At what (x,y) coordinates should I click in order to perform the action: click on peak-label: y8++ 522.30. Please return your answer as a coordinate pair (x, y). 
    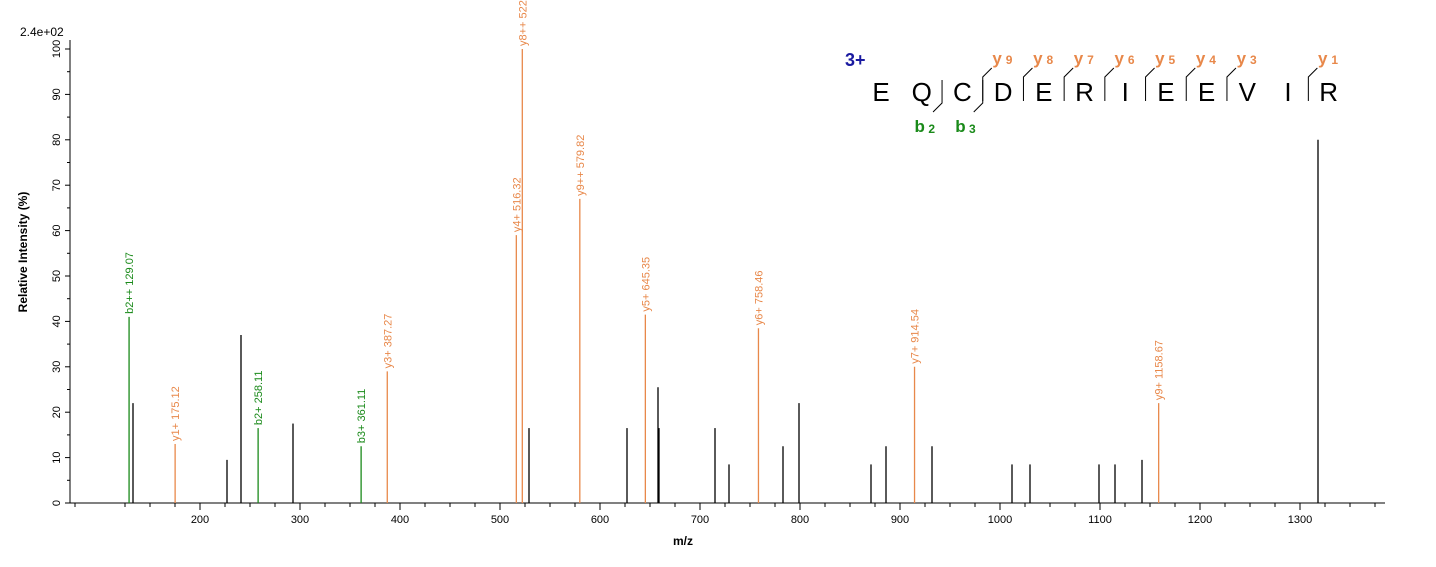
    Looking at the image, I should click on (523, 23).